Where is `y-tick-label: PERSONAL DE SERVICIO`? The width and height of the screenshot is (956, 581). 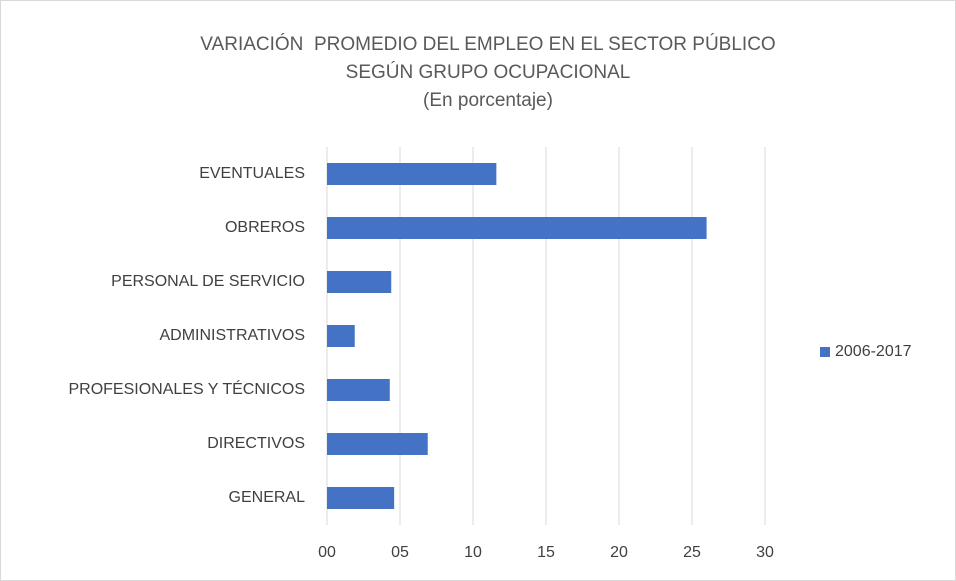 y-tick-label: PERSONAL DE SERVICIO is located at coordinates (208, 281).